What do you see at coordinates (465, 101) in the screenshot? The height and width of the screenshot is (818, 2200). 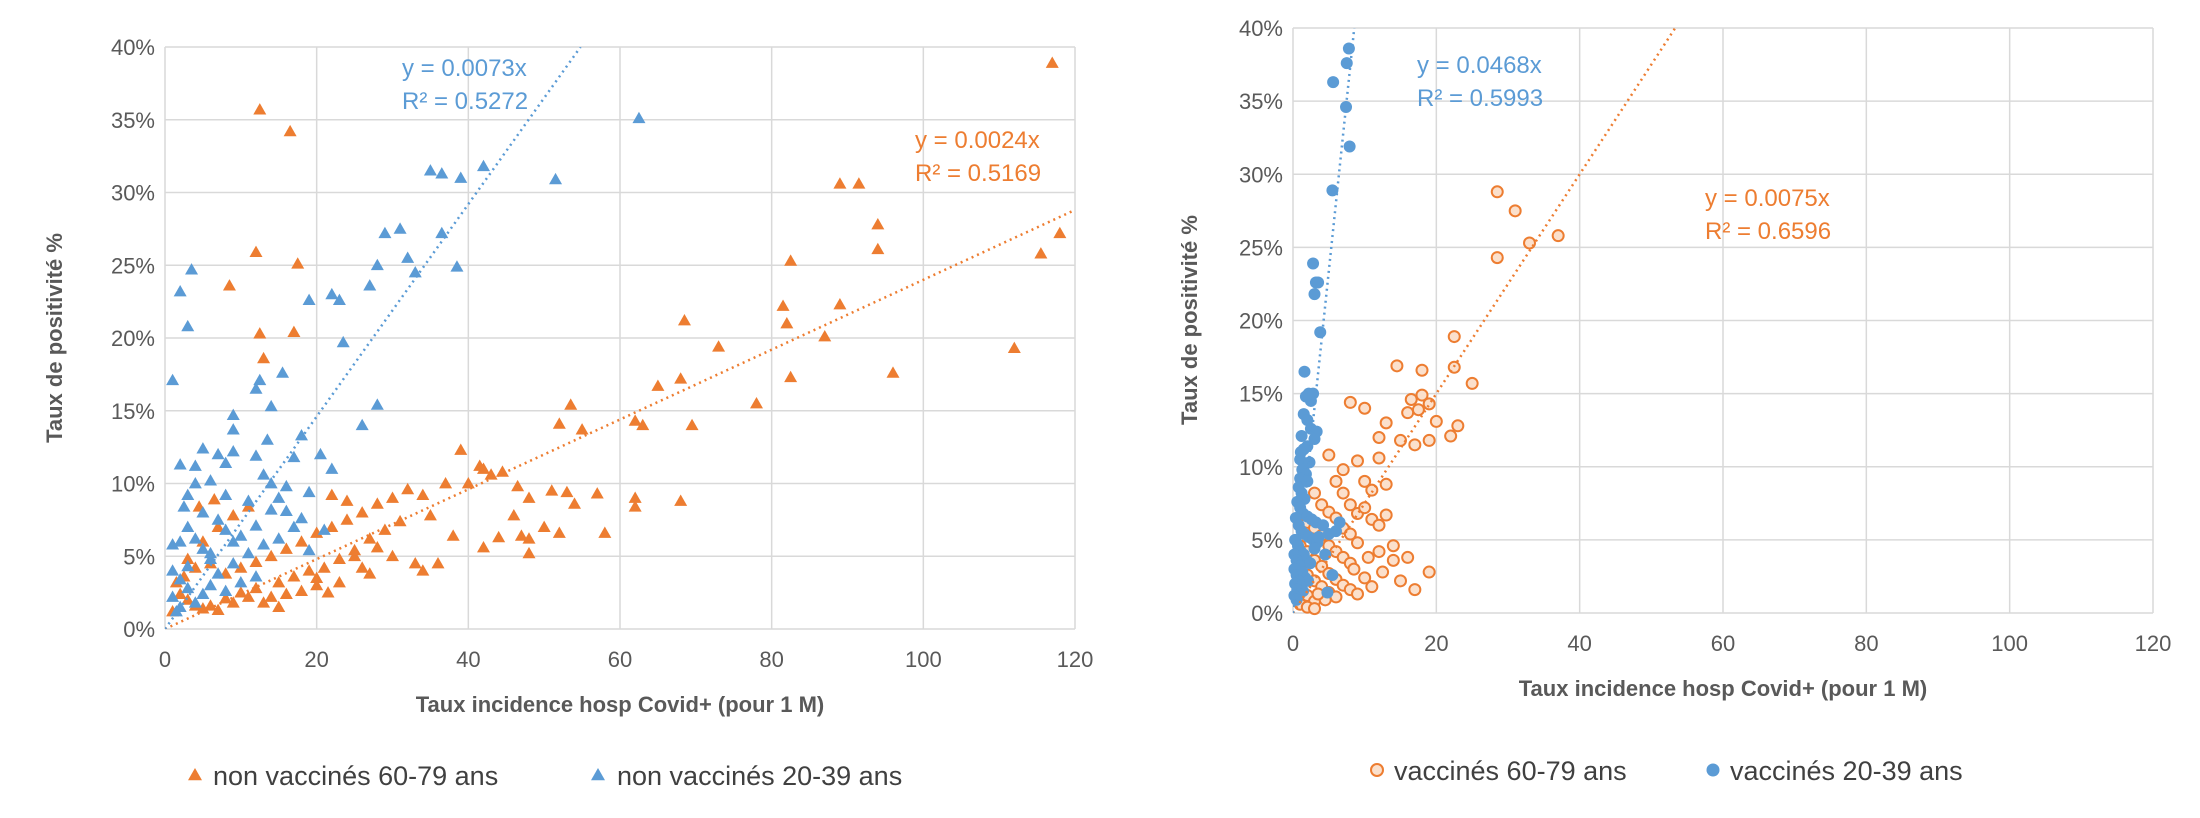 I see `trendline-r2: R² = 0.5272` at bounding box center [465, 101].